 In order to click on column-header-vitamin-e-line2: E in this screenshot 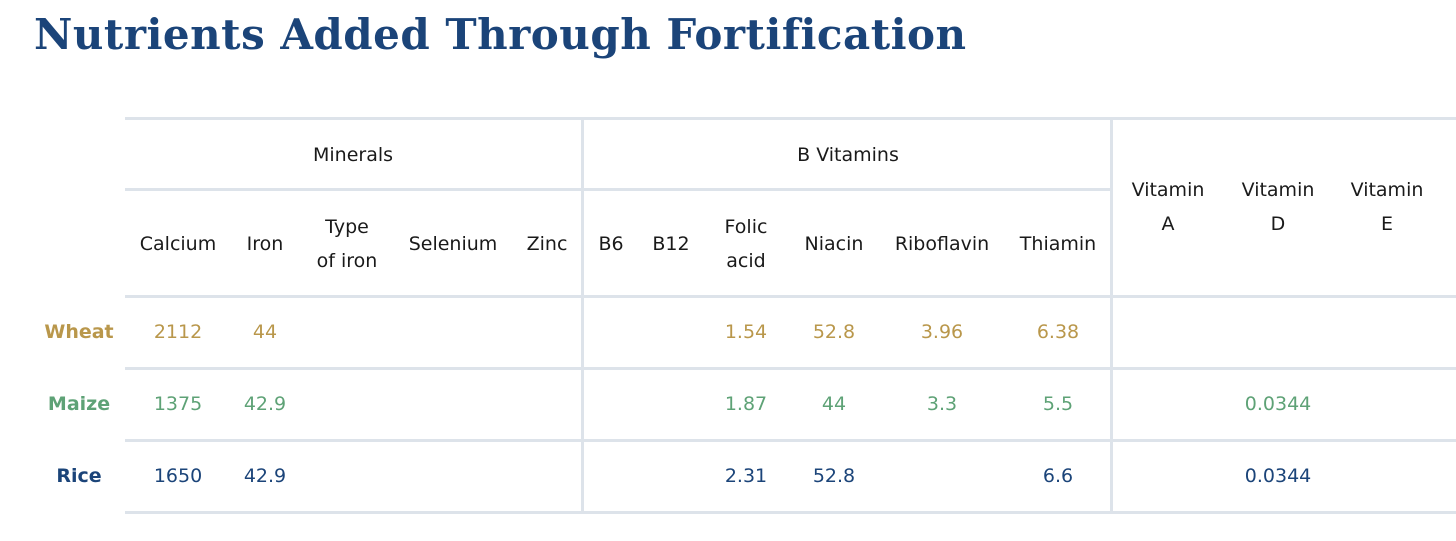, I will do `click(1386, 224)`.